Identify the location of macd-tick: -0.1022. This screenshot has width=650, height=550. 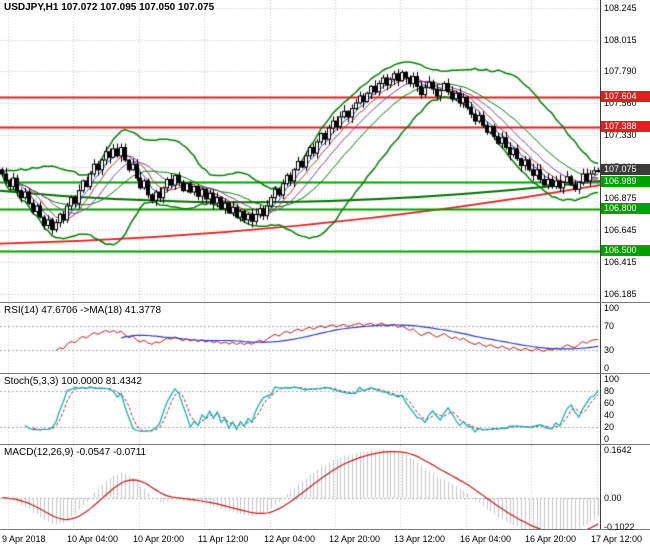
(619, 527).